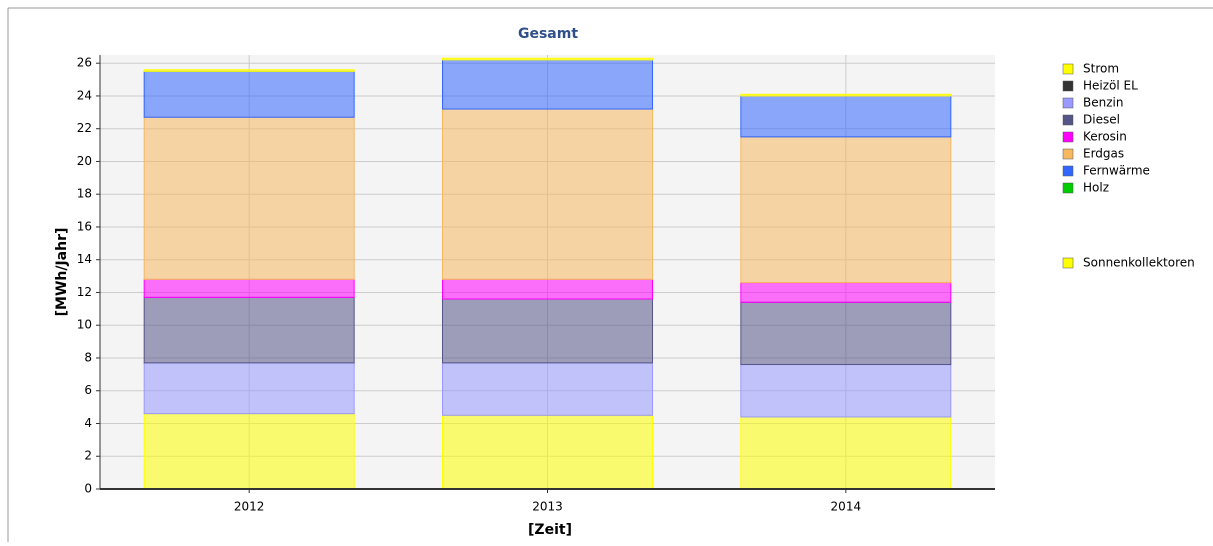 This screenshot has width=1213, height=546. Describe the element at coordinates (84, 128) in the screenshot. I see `y-tick-label: 22` at that location.